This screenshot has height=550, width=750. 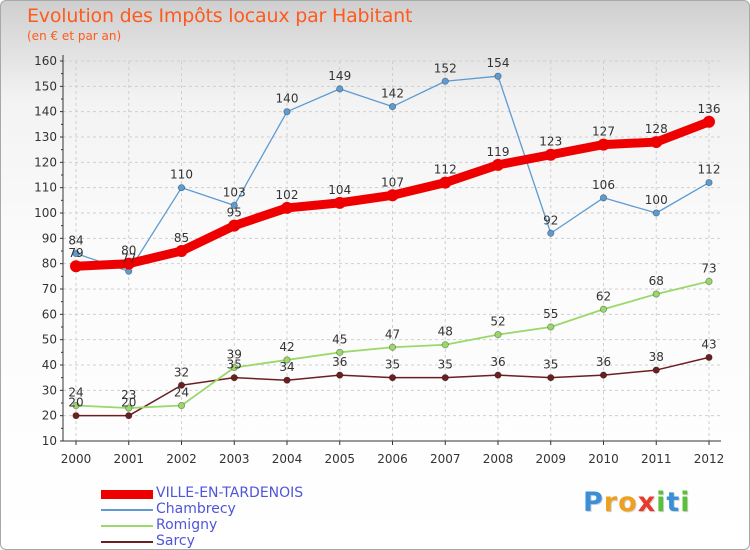 What do you see at coordinates (187, 525) in the screenshot?
I see `legend-label: Romigny` at bounding box center [187, 525].